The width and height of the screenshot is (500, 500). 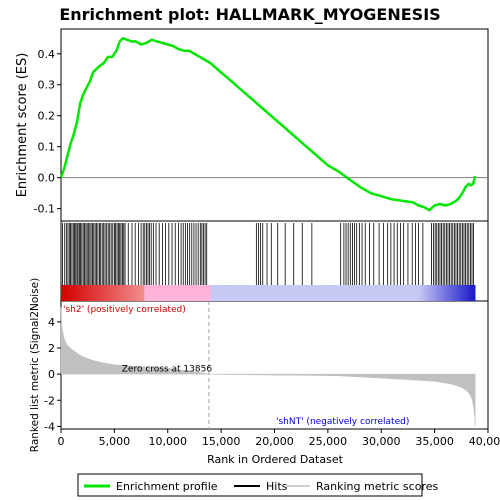 I want to click on x-tick-label: 25,000, so click(x=328, y=441).